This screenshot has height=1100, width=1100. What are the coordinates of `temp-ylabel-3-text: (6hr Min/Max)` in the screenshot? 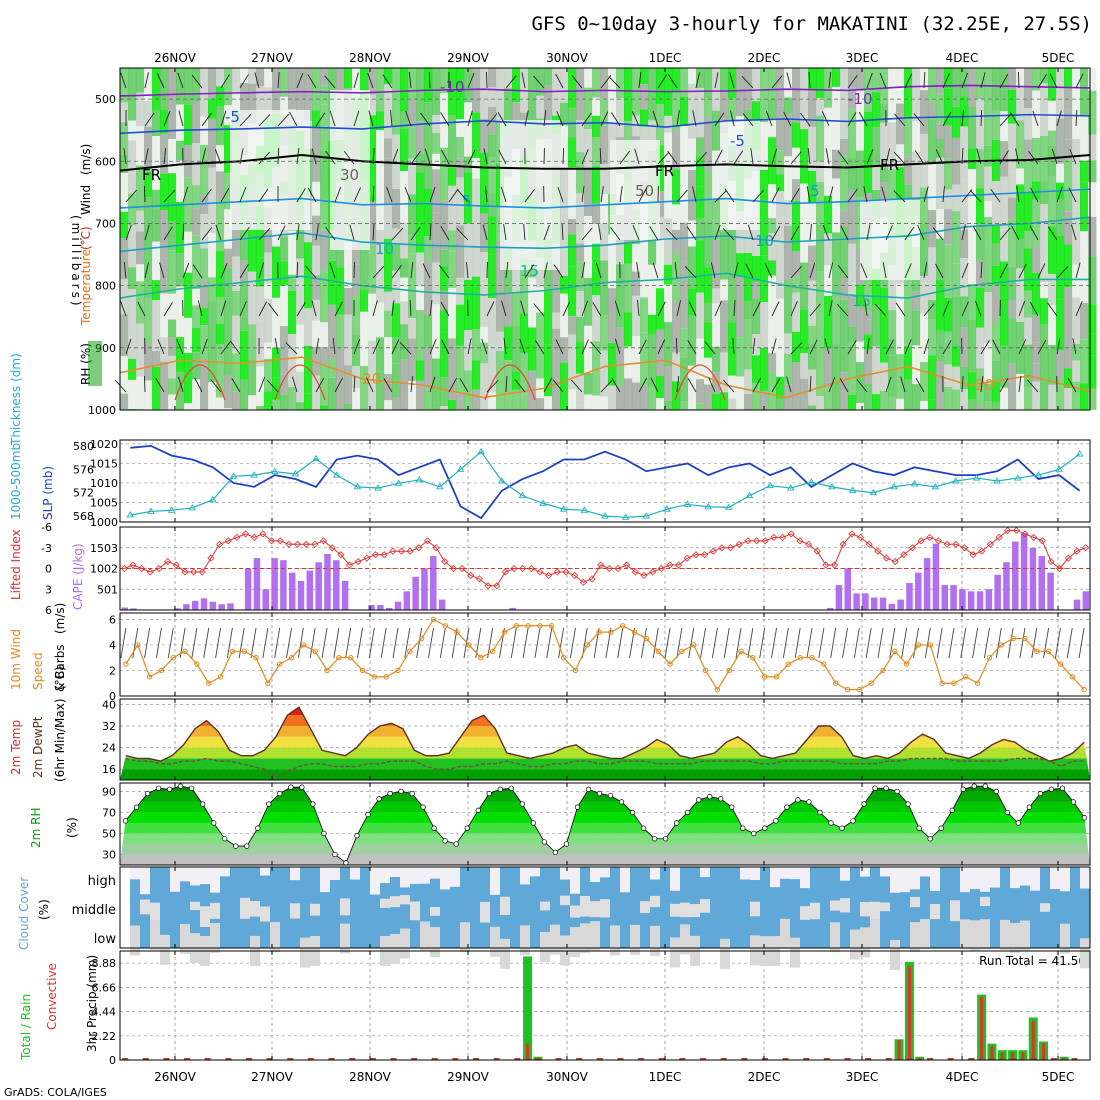 It's located at (60, 741).